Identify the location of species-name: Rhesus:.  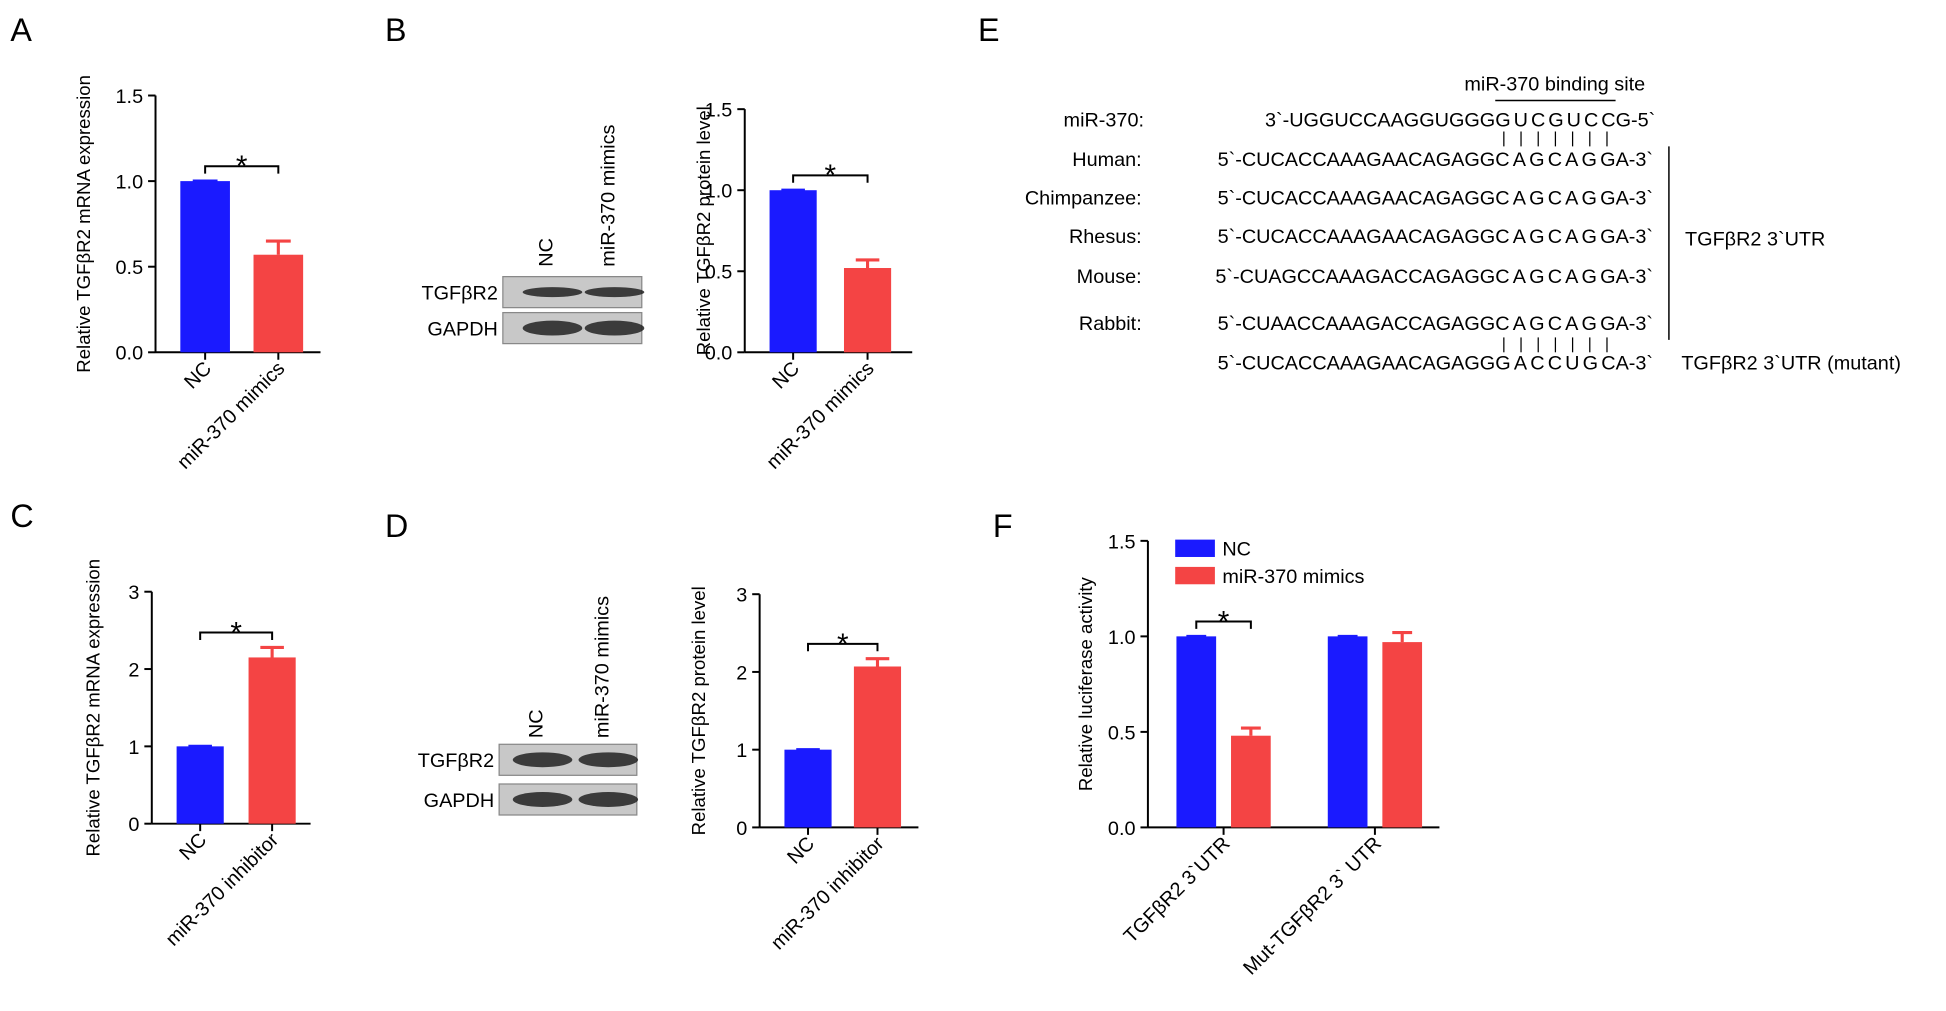
(1105, 237).